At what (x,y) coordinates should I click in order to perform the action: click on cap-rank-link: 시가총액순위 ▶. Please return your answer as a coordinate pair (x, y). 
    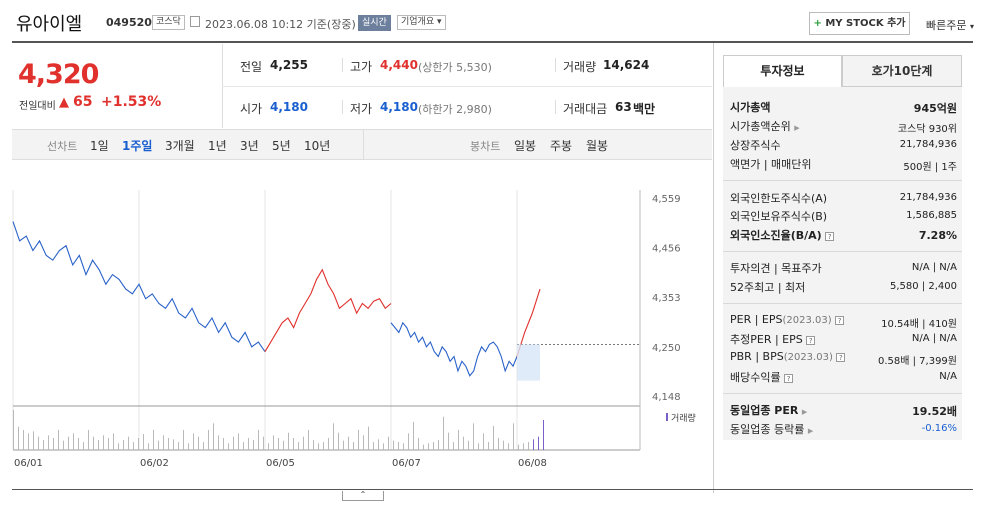
    Looking at the image, I should click on (765, 126).